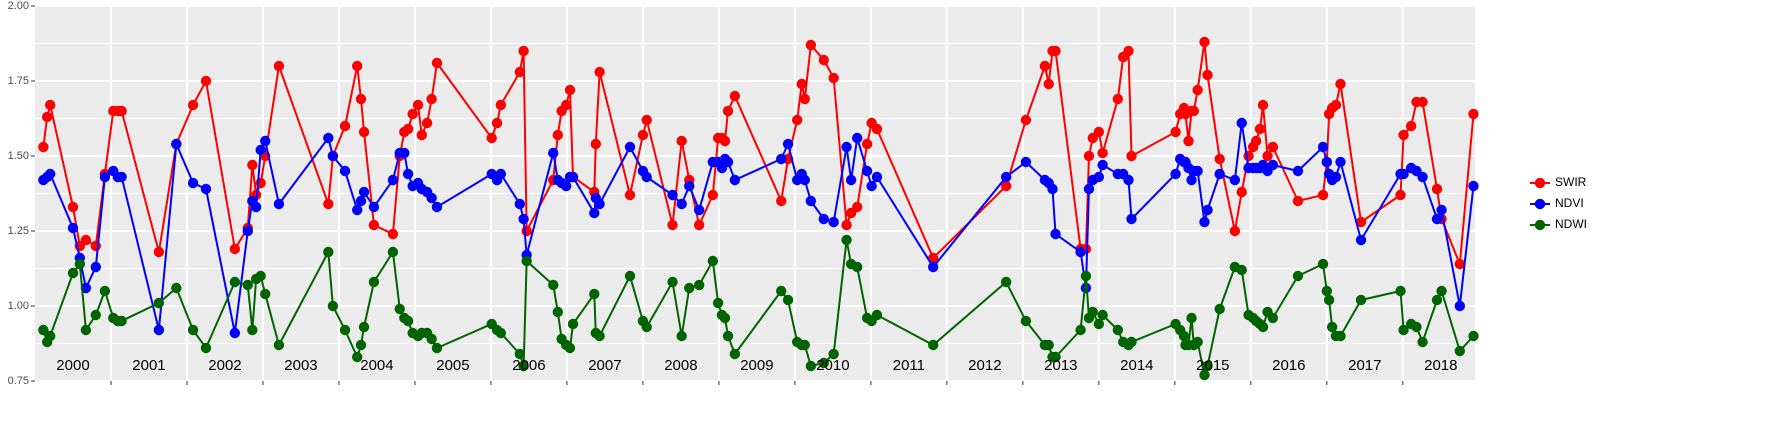 The width and height of the screenshot is (1773, 442). Describe the element at coordinates (376, 365) in the screenshot. I see `year-label: 2004` at that location.